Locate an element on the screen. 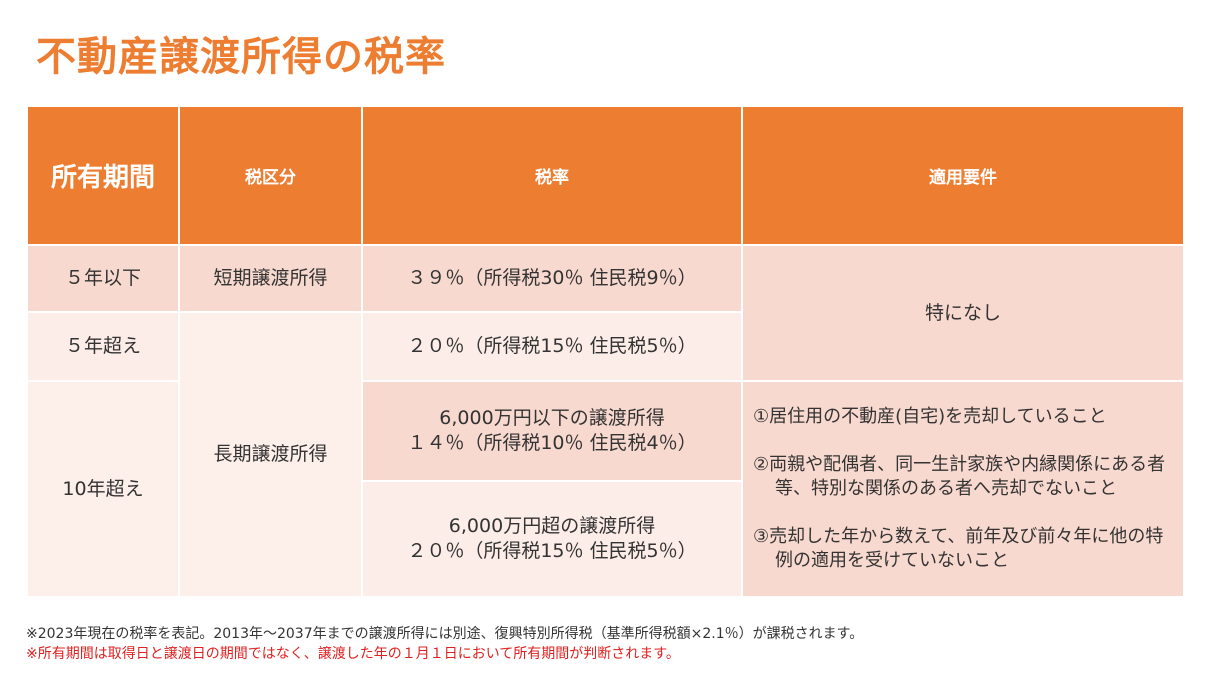  rate-condition: 6,000万円超の譲渡所得 is located at coordinates (552, 526).